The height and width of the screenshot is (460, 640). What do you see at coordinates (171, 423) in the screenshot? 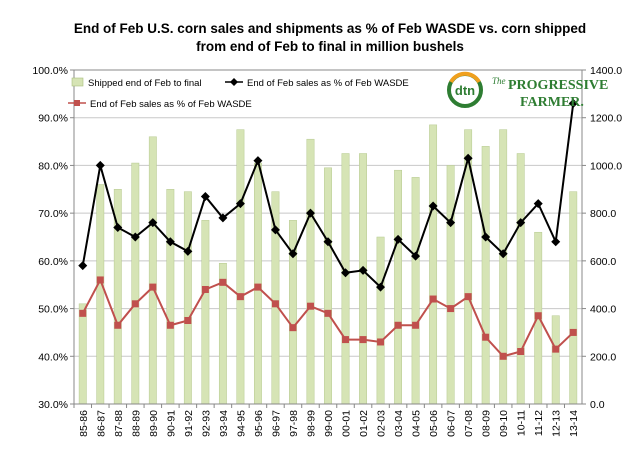
I see `x-tick-label: 90-91` at bounding box center [171, 423].